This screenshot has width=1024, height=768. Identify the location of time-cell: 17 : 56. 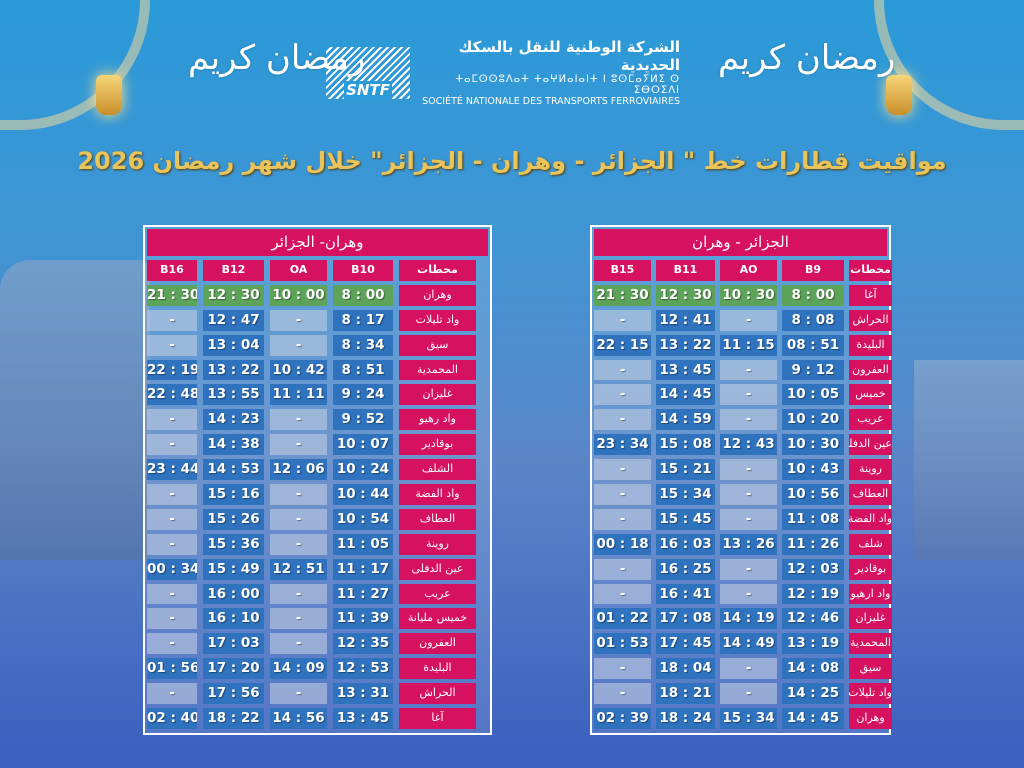
(233, 694).